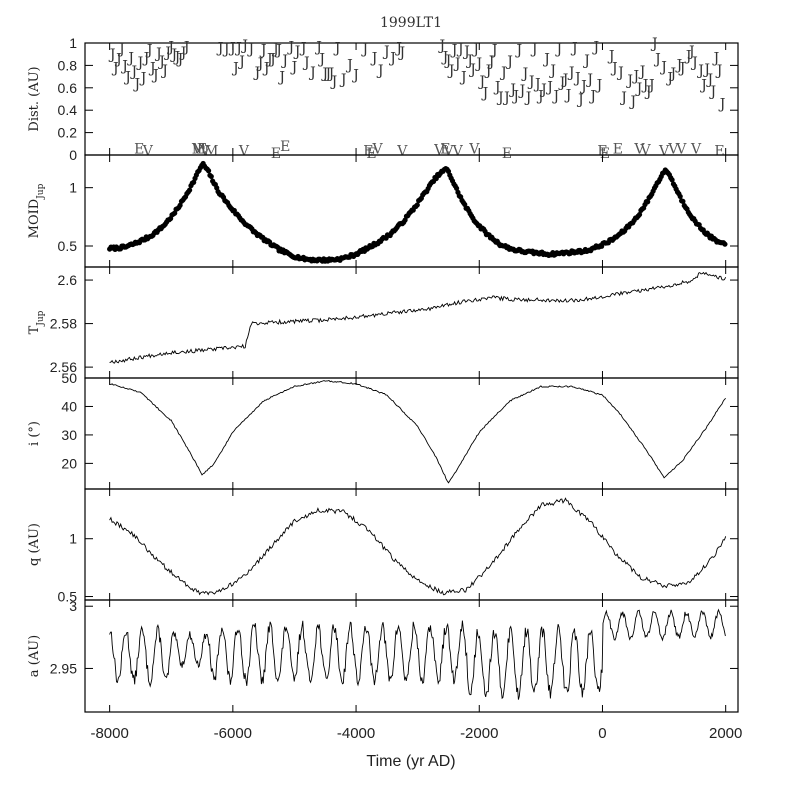 Image resolution: width=797 pixels, height=797 pixels. I want to click on y-tick-label: 2.6, so click(68, 280).